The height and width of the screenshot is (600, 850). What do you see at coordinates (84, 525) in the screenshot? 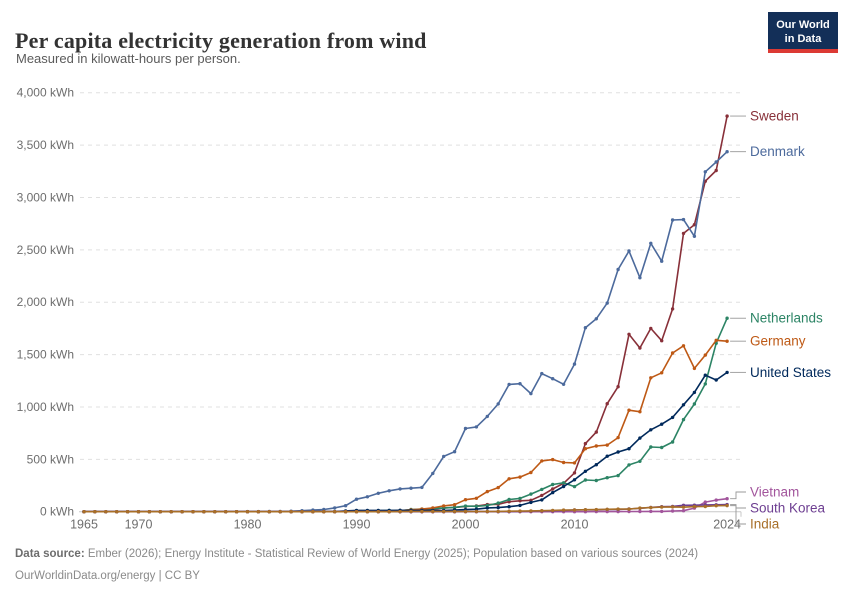
I see `x-tick-label: 1965` at bounding box center [84, 525].